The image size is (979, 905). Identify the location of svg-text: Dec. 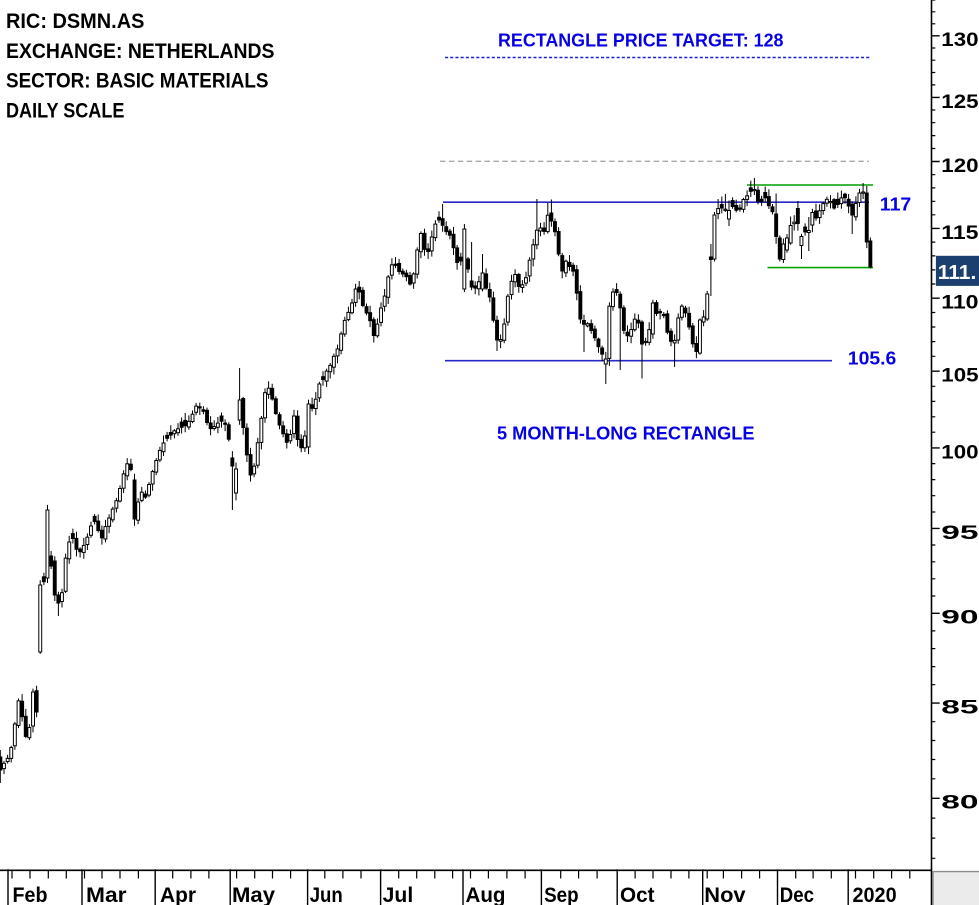
(797, 894).